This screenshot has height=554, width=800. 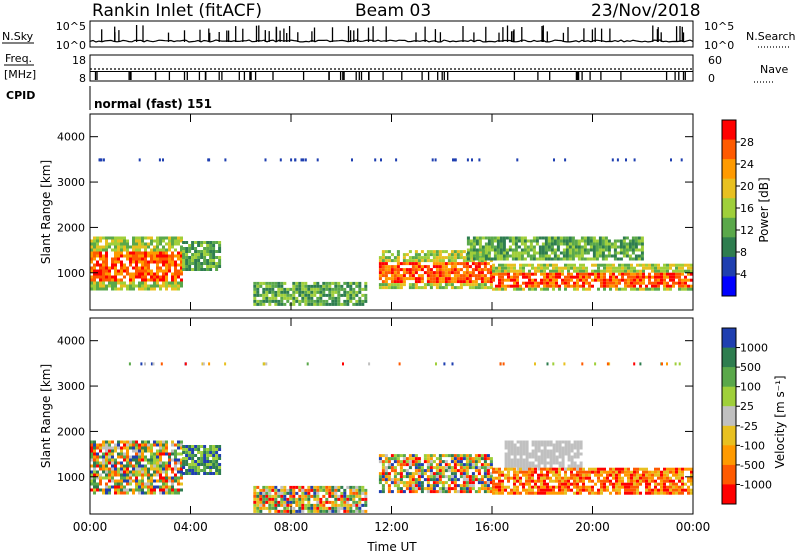 What do you see at coordinates (646, 11) in the screenshot?
I see `date-title: 23/Nov/2018` at bounding box center [646, 11].